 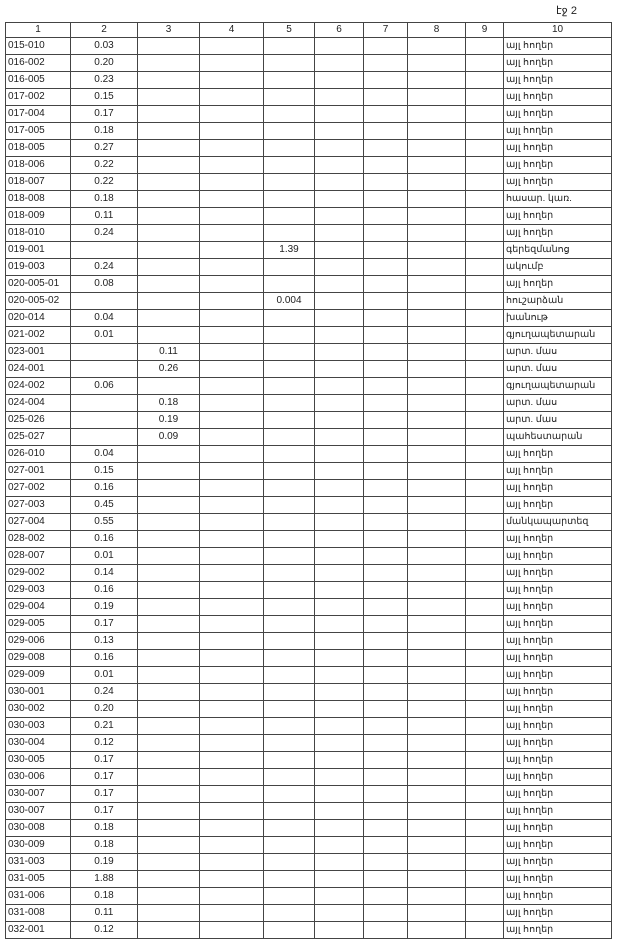 What do you see at coordinates (38, 930) in the screenshot?
I see `table-cell: 032-001` at bounding box center [38, 930].